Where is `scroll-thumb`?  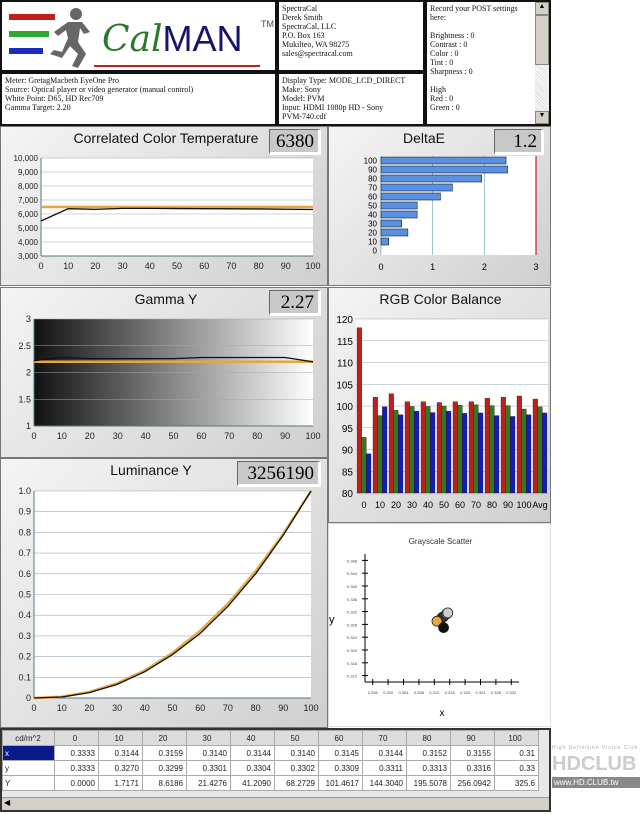 scroll-thumb is located at coordinates (542, 40).